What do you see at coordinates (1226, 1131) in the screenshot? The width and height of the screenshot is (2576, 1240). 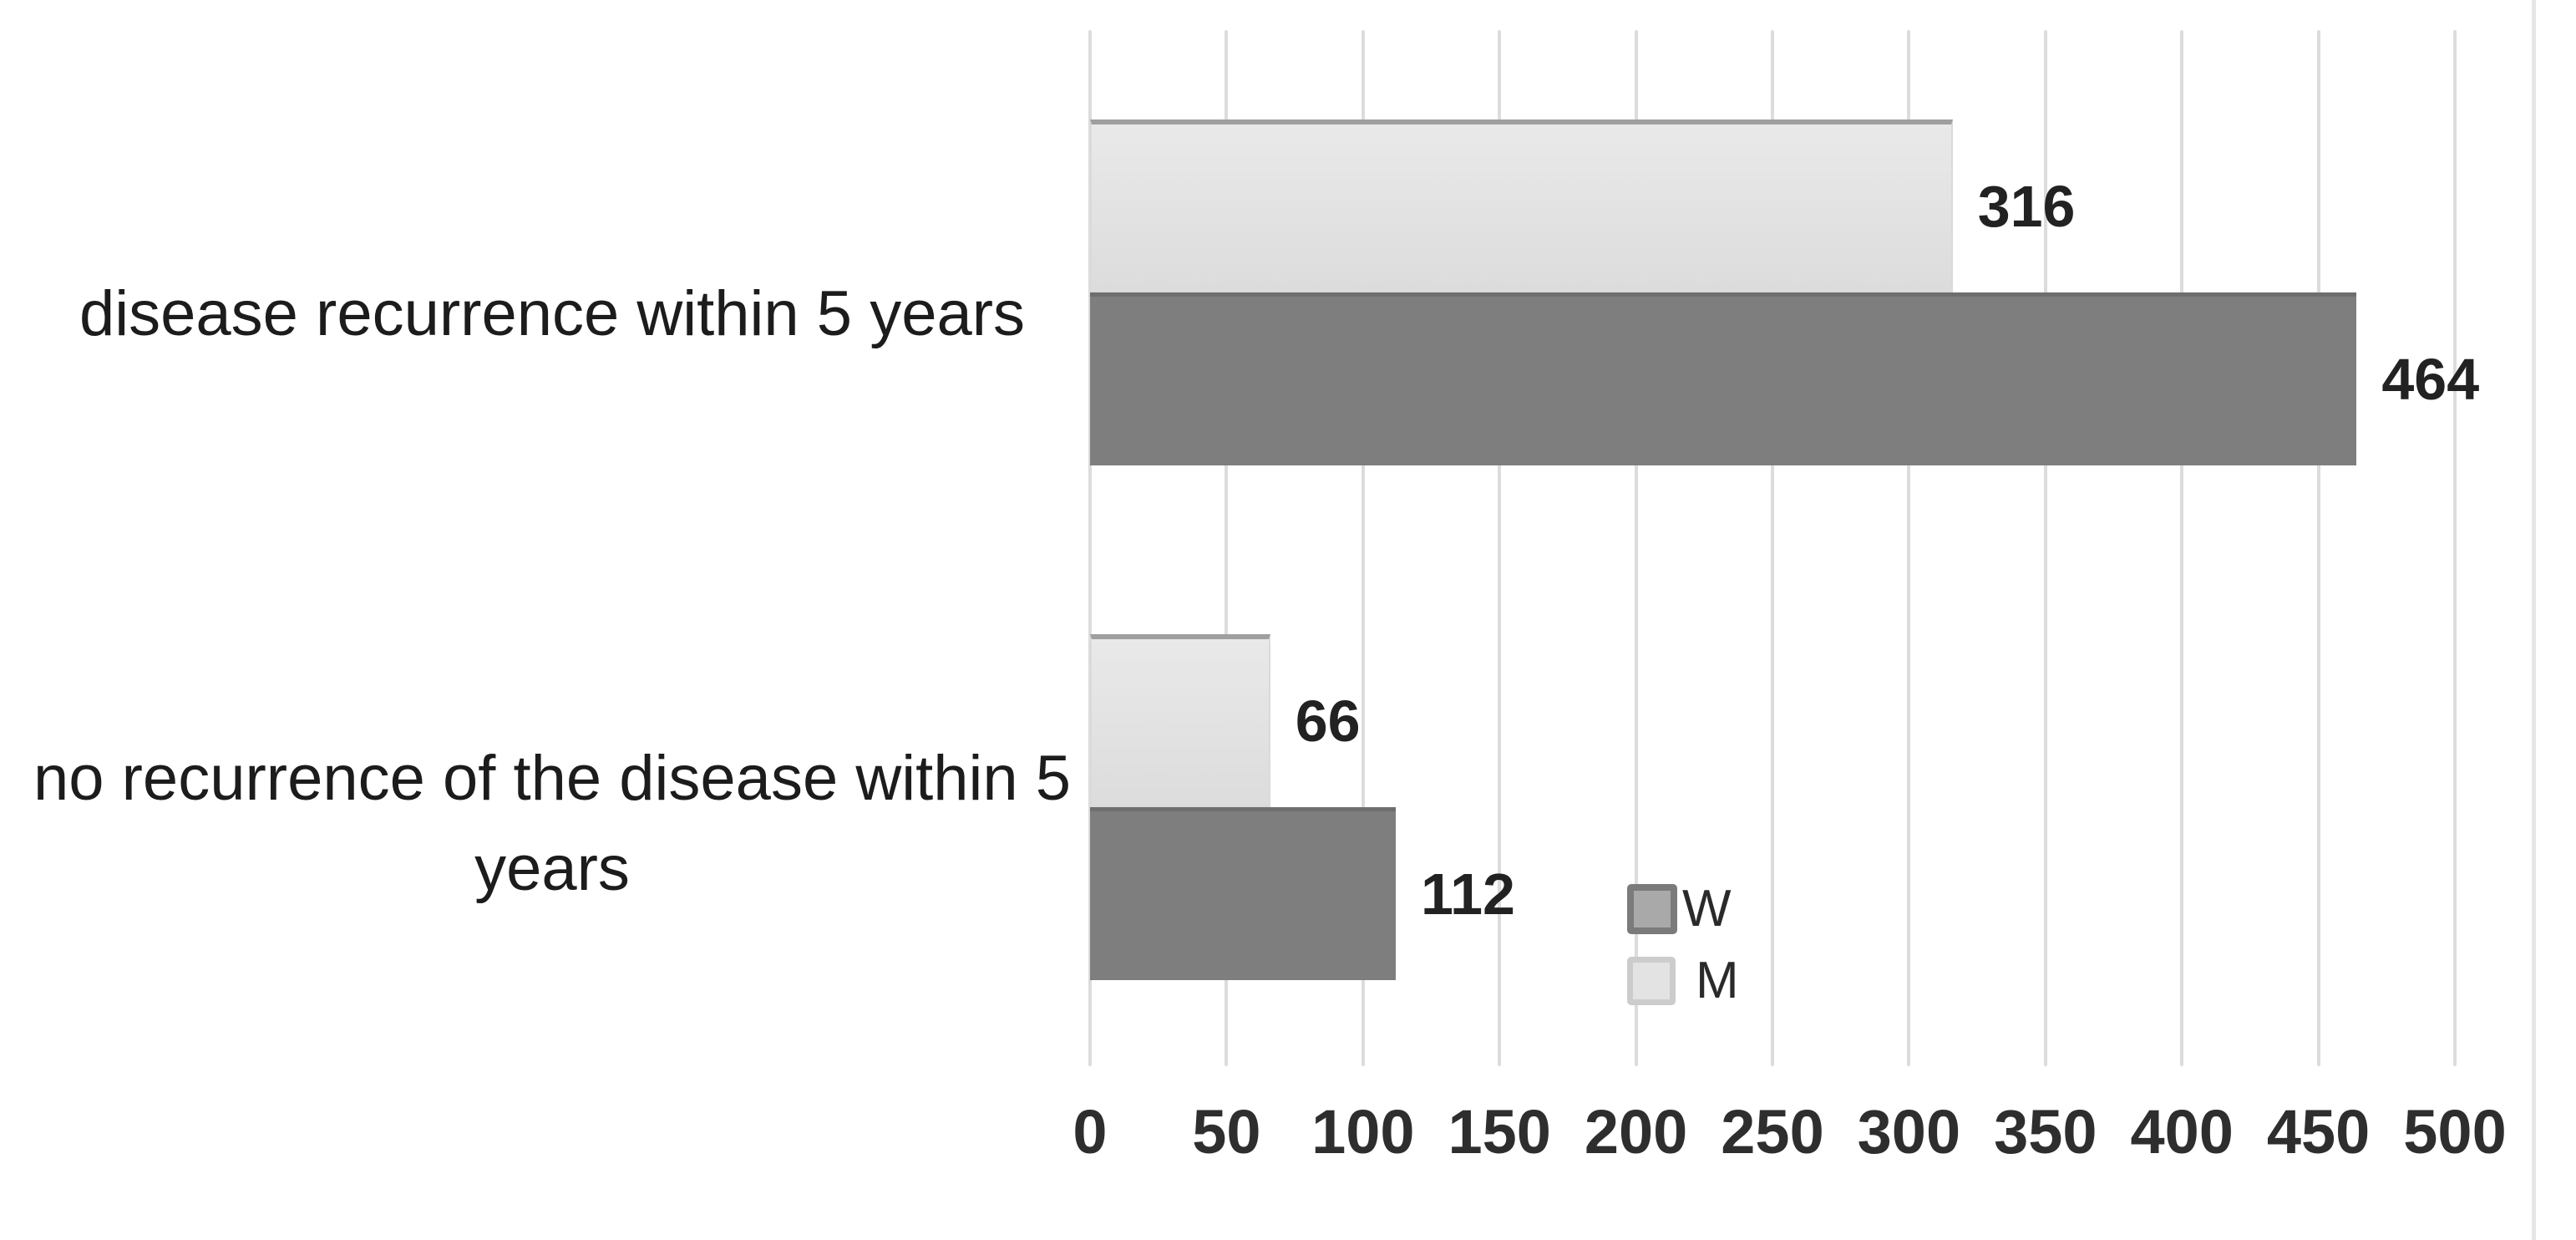 I see `x-tick-label-50: 50` at bounding box center [1226, 1131].